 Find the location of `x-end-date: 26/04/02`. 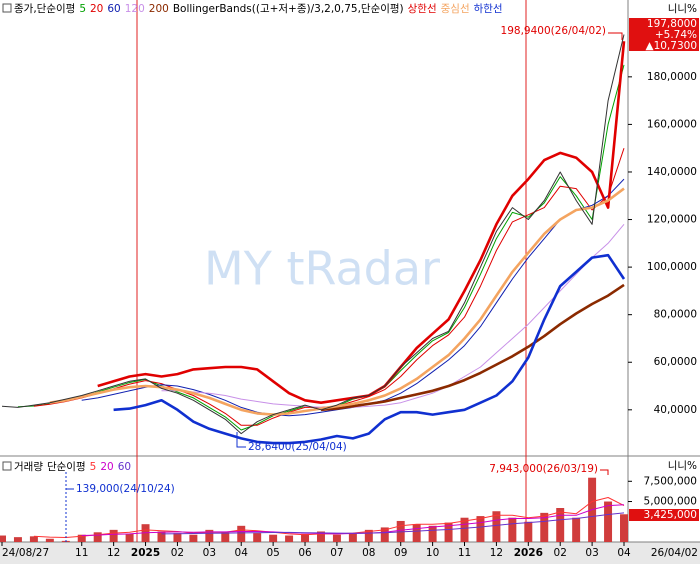

x-end-date: 26/04/02 is located at coordinates (674, 553).